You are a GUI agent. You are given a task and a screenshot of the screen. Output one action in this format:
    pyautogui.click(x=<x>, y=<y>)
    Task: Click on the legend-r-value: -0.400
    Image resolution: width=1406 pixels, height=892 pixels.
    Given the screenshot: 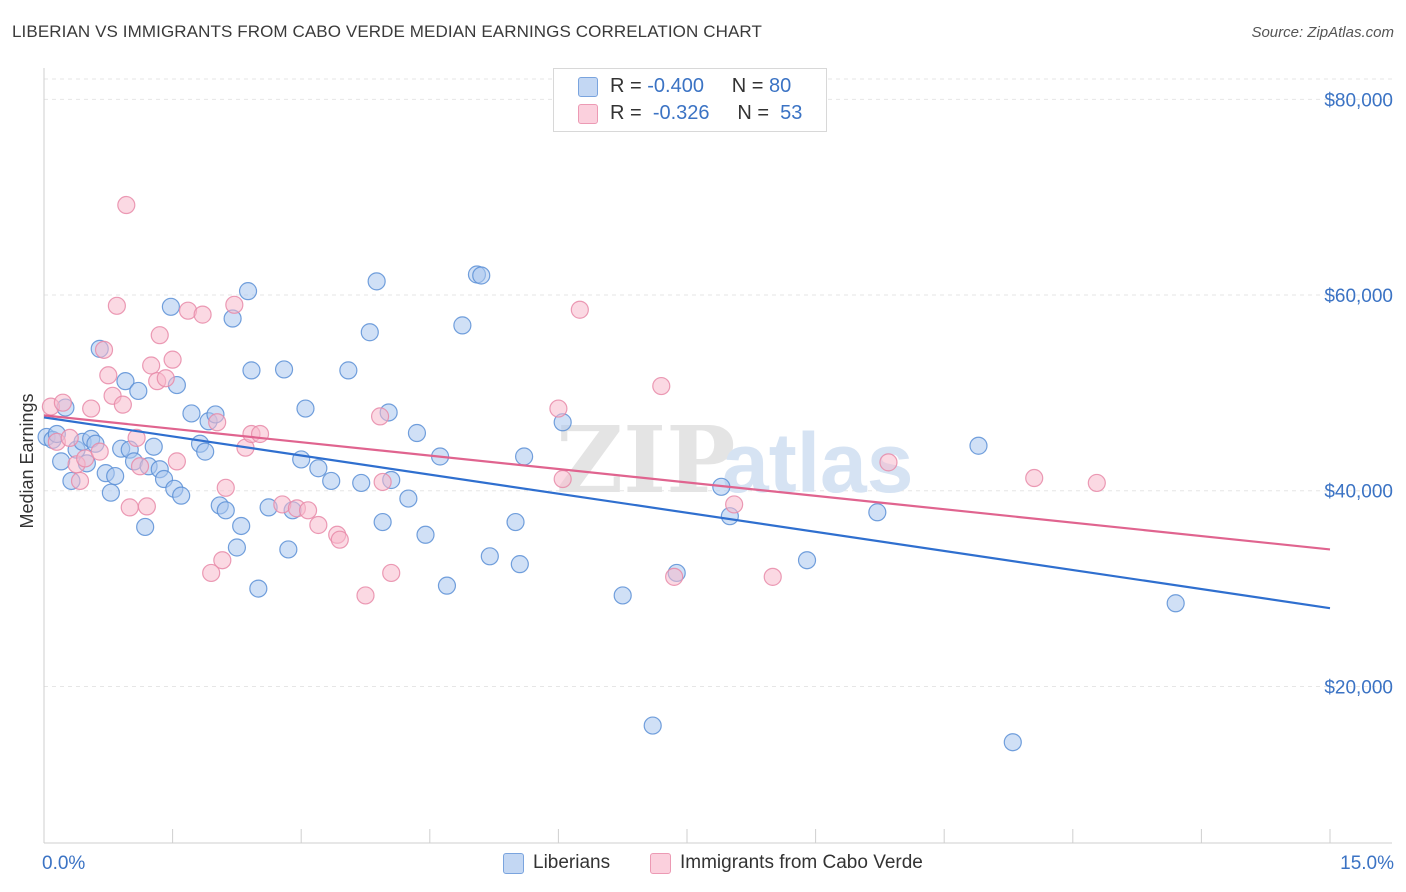 What is the action you would take?
    pyautogui.click(x=675, y=86)
    